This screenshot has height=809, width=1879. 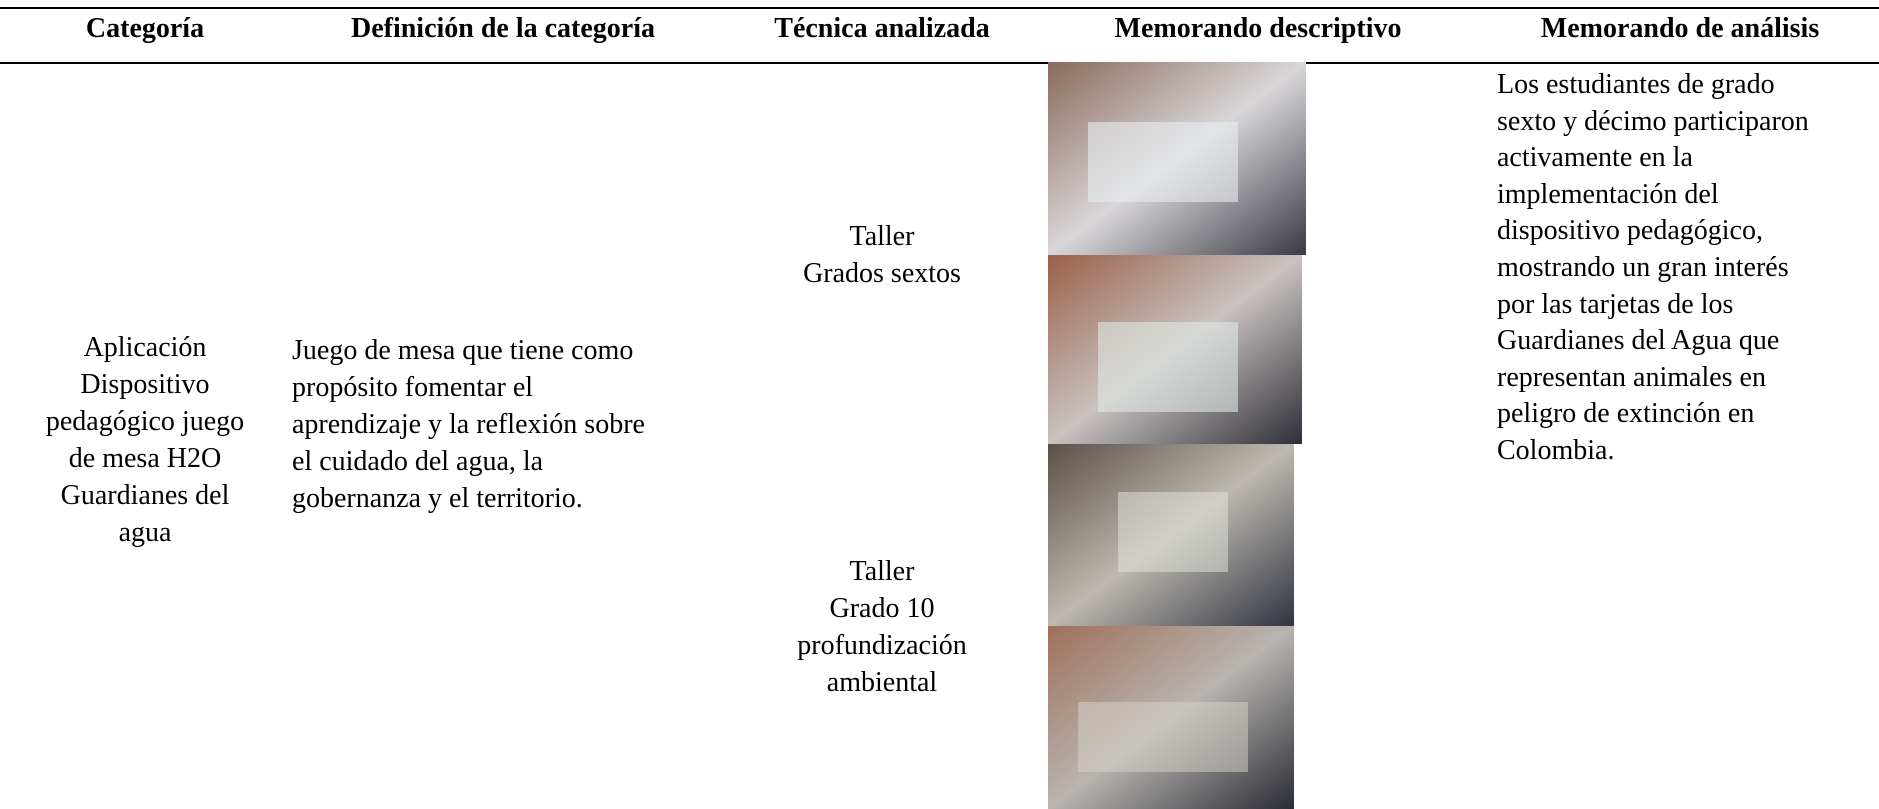 What do you see at coordinates (882, 645) in the screenshot?
I see `text-line: profundización` at bounding box center [882, 645].